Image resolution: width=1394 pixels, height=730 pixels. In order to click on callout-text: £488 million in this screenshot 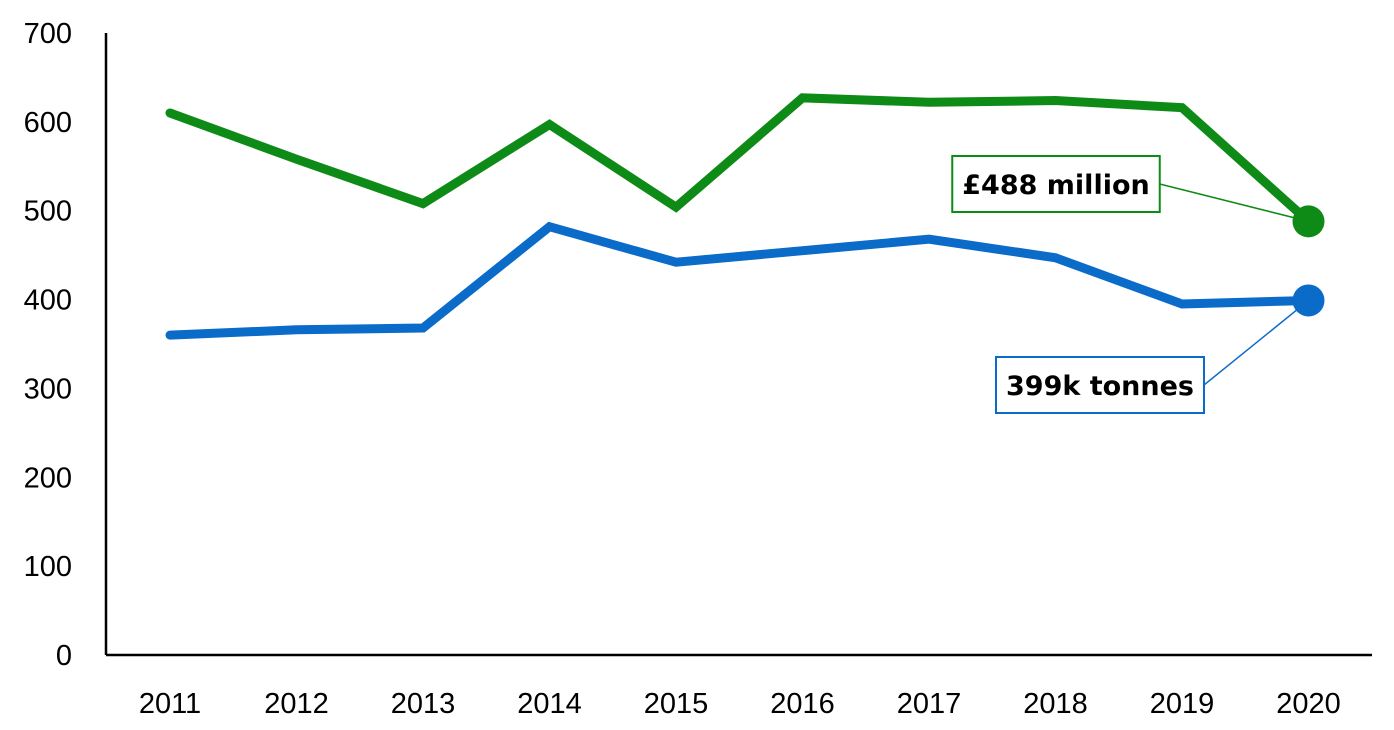, I will do `click(1055, 185)`.